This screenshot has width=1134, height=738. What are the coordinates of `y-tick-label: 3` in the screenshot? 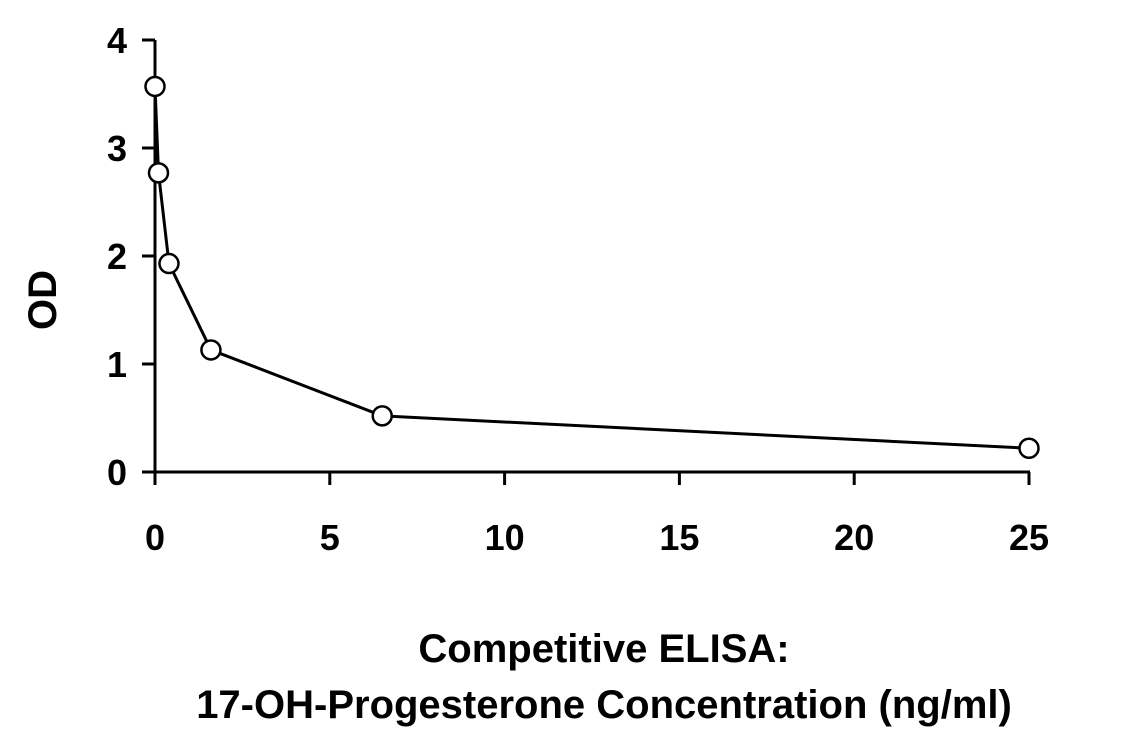 It's located at (117, 148).